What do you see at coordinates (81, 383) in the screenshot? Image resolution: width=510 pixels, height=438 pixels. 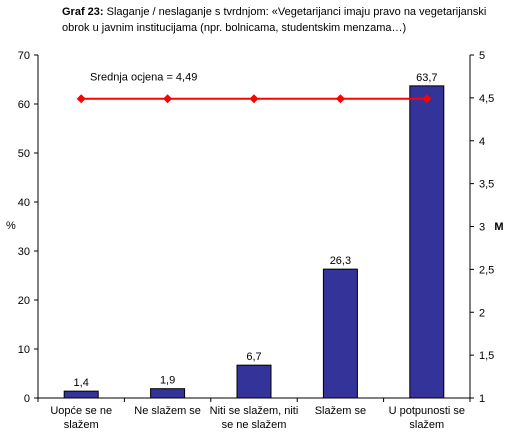 I see `bar-value-label: 1,4` at bounding box center [81, 383].